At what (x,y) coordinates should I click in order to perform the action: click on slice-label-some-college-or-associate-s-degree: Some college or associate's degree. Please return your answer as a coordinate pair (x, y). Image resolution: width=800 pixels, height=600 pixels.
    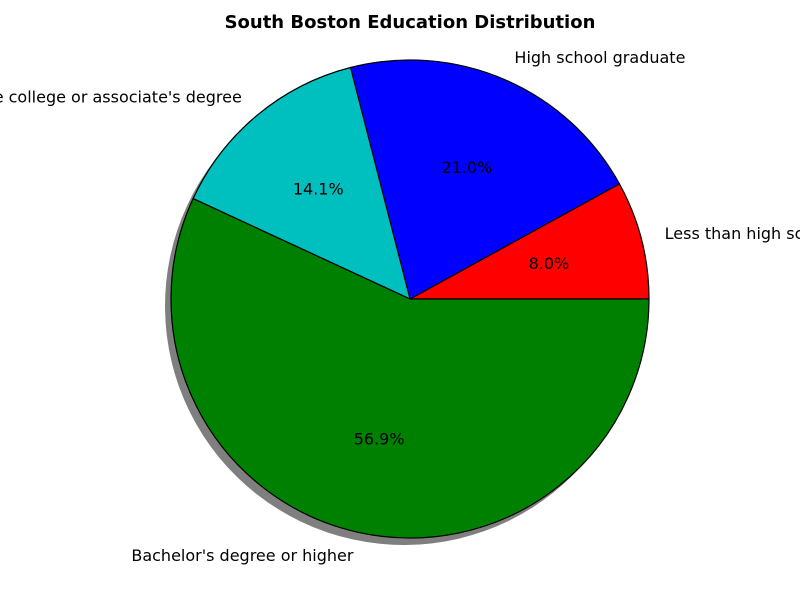
    Looking at the image, I should click on (121, 96).